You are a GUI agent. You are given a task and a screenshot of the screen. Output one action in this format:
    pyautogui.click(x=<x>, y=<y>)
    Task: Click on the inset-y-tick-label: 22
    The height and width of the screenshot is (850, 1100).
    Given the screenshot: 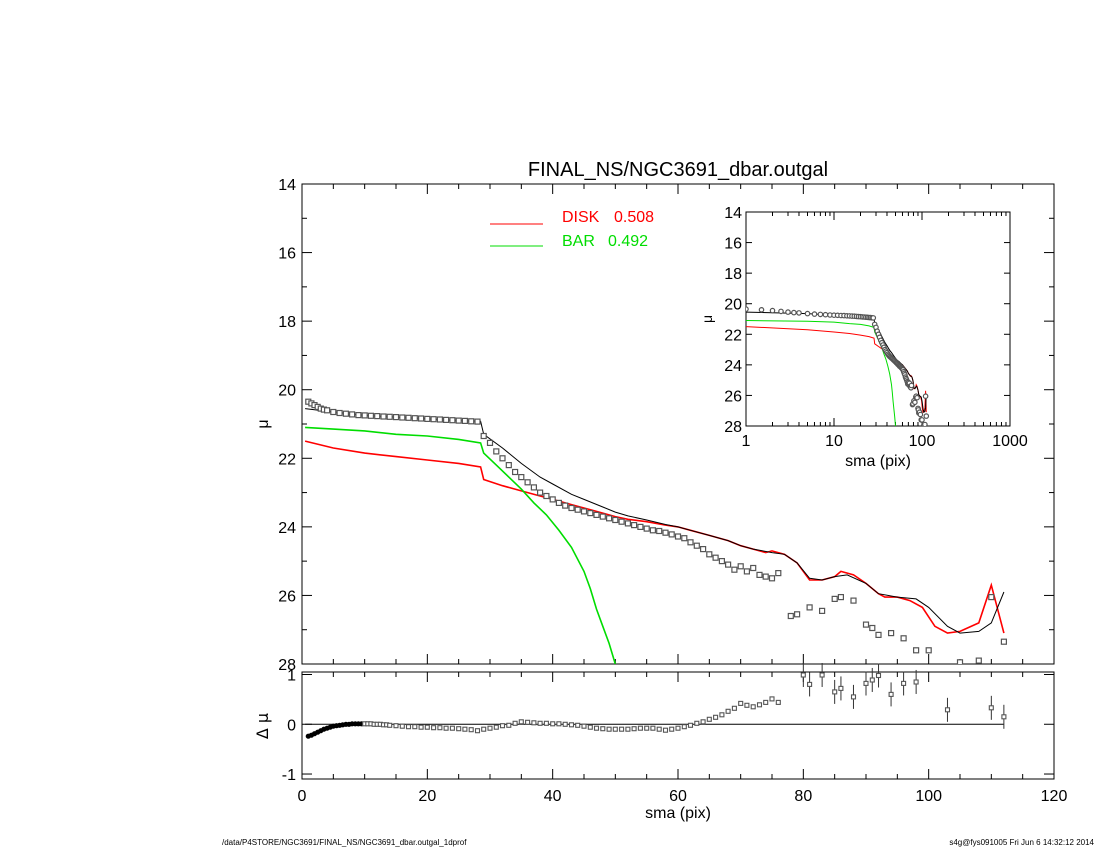 What is the action you would take?
    pyautogui.click(x=733, y=335)
    